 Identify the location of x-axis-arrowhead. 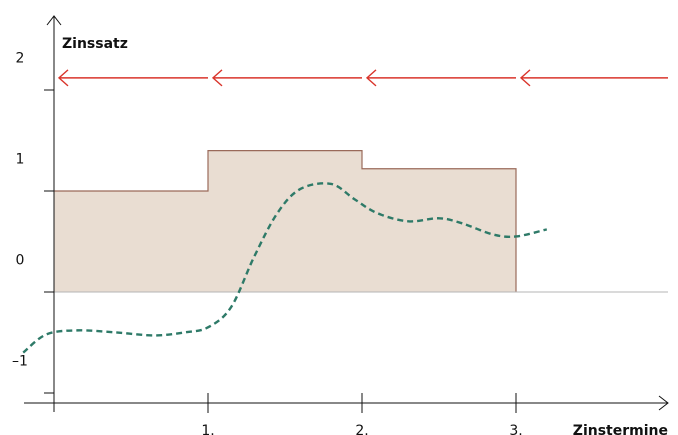
(663, 403).